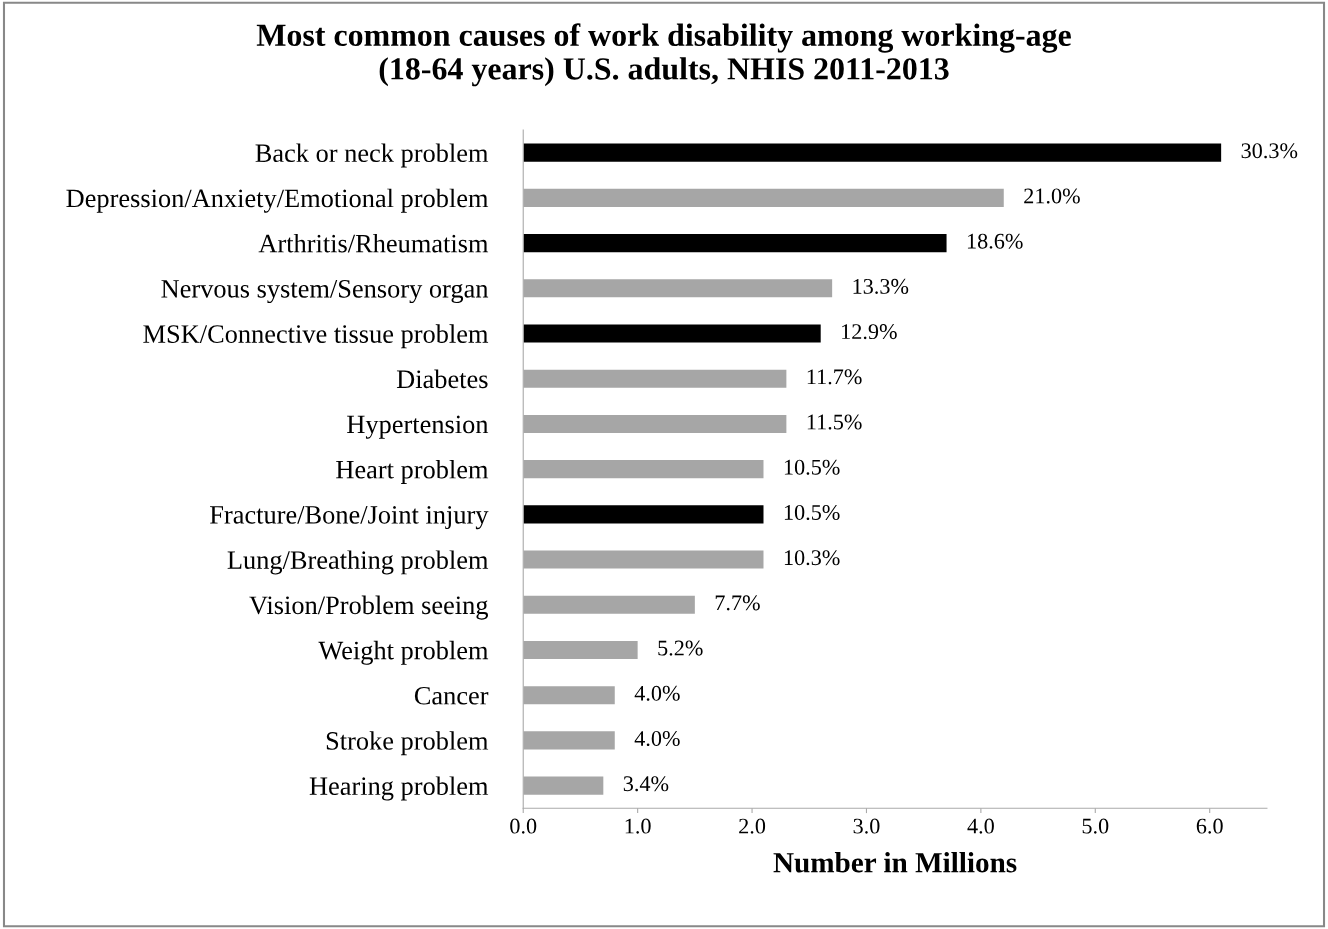  Describe the element at coordinates (680, 648) in the screenshot. I see `annotation: 5.2%` at that location.